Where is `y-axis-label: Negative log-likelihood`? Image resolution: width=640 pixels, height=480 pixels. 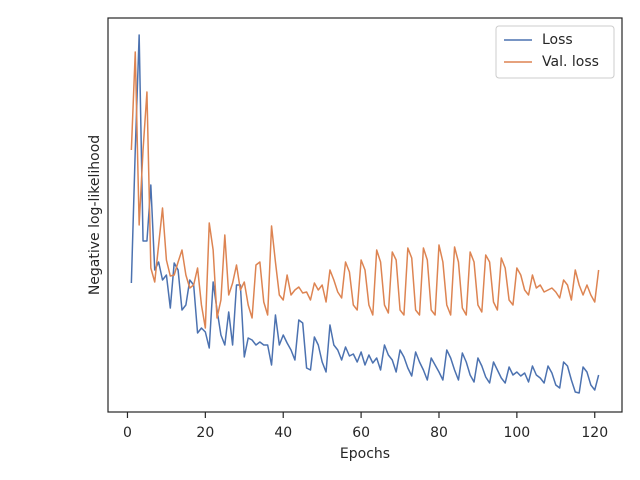
y-axis-label: Negative log-likelihood is located at coordinates (95, 215).